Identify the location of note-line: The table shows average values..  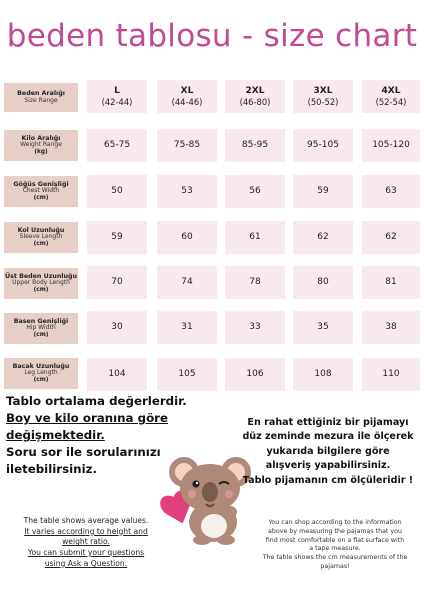
(86, 520).